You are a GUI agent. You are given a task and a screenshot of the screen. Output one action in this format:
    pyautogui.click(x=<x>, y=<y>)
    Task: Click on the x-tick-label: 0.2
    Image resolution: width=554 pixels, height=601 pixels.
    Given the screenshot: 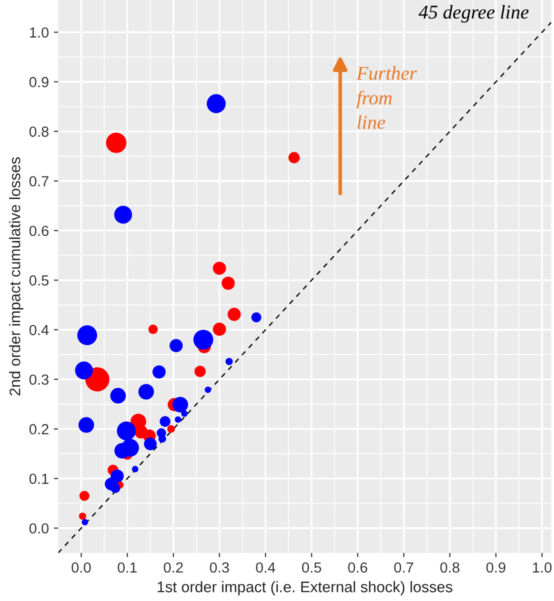 What is the action you would take?
    pyautogui.click(x=173, y=567)
    